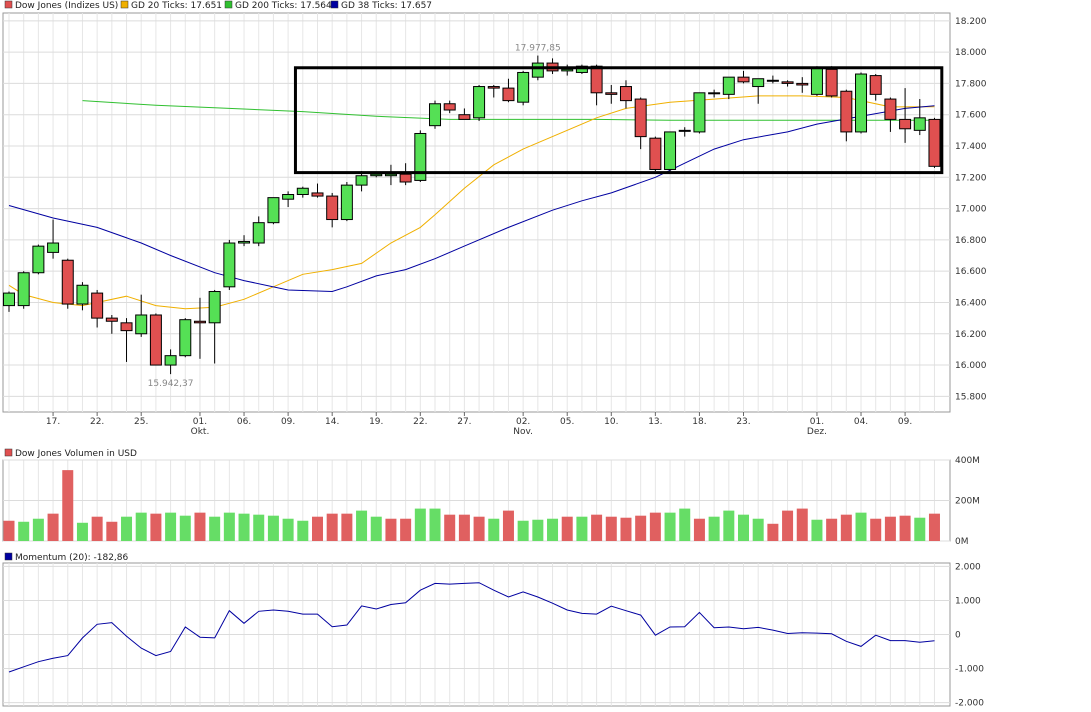 The image size is (1091, 712). I want to click on volume-legend-swatch, so click(8, 452).